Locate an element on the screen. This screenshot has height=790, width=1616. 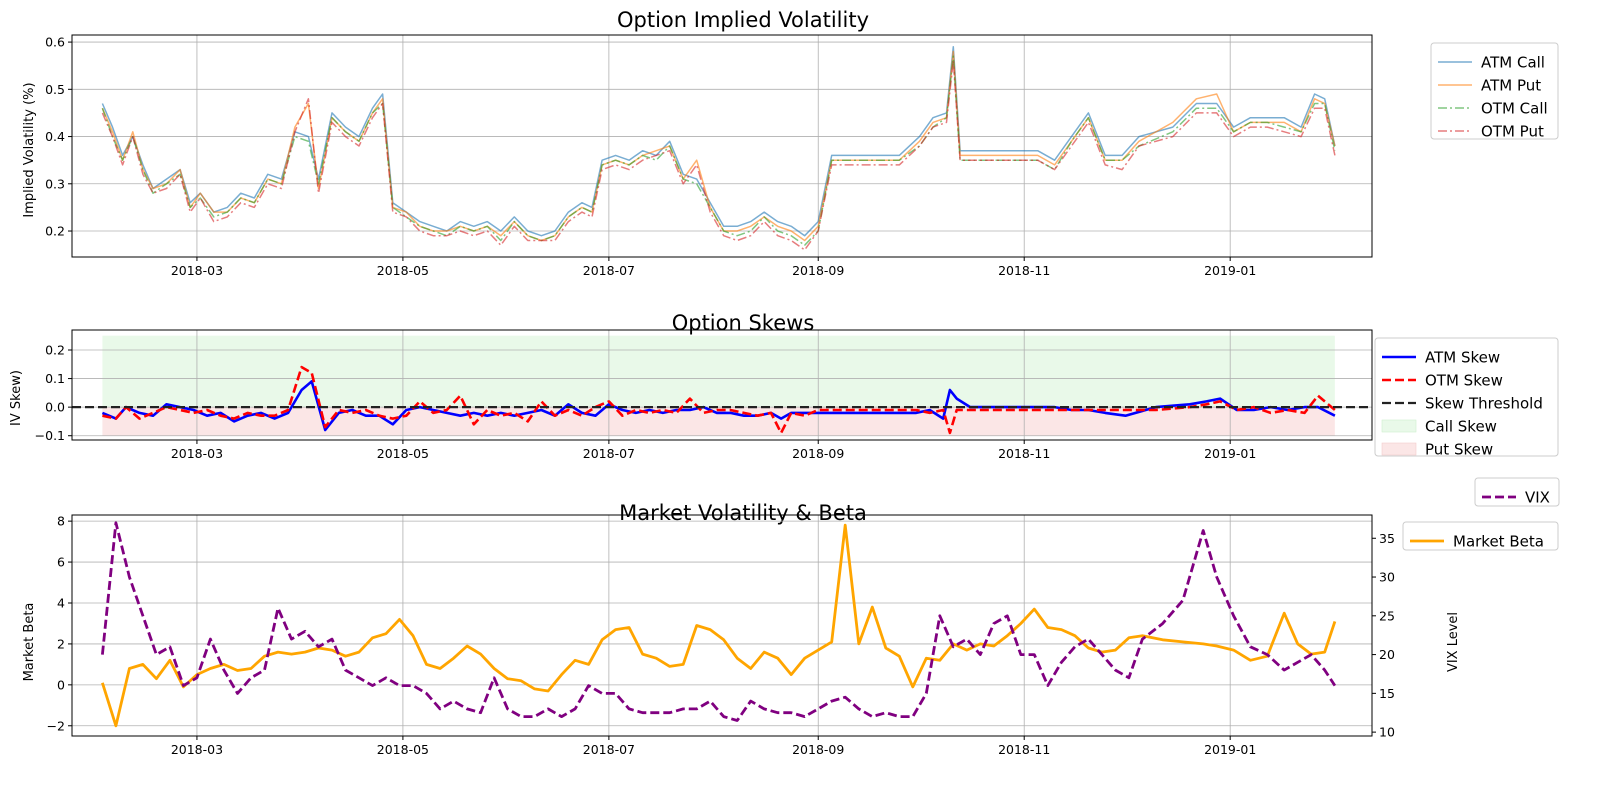
atm-skew-line is located at coordinates (718, 406).